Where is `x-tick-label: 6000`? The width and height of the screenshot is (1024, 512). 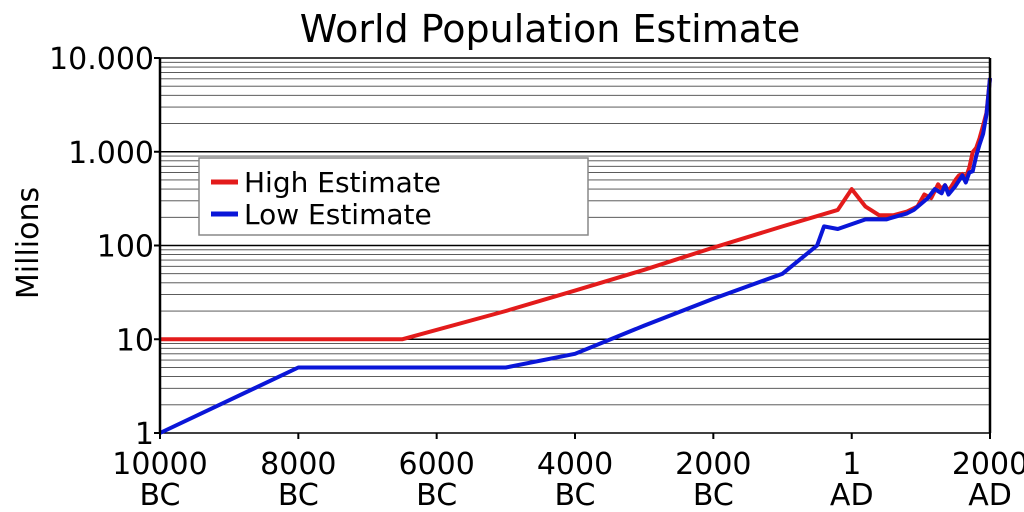
x-tick-label: 6000 is located at coordinates (436, 464).